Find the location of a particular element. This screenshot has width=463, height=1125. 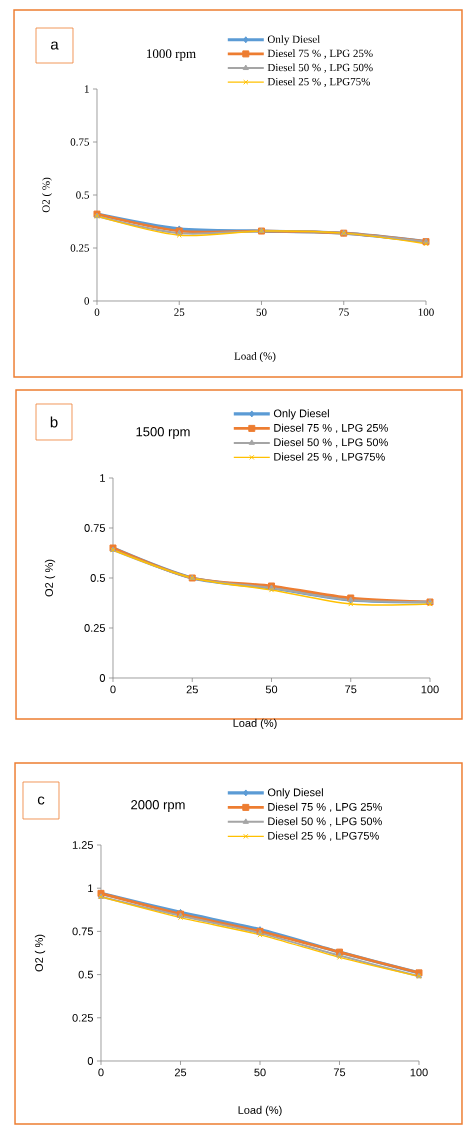

x-tick-label: 0 is located at coordinates (113, 689).